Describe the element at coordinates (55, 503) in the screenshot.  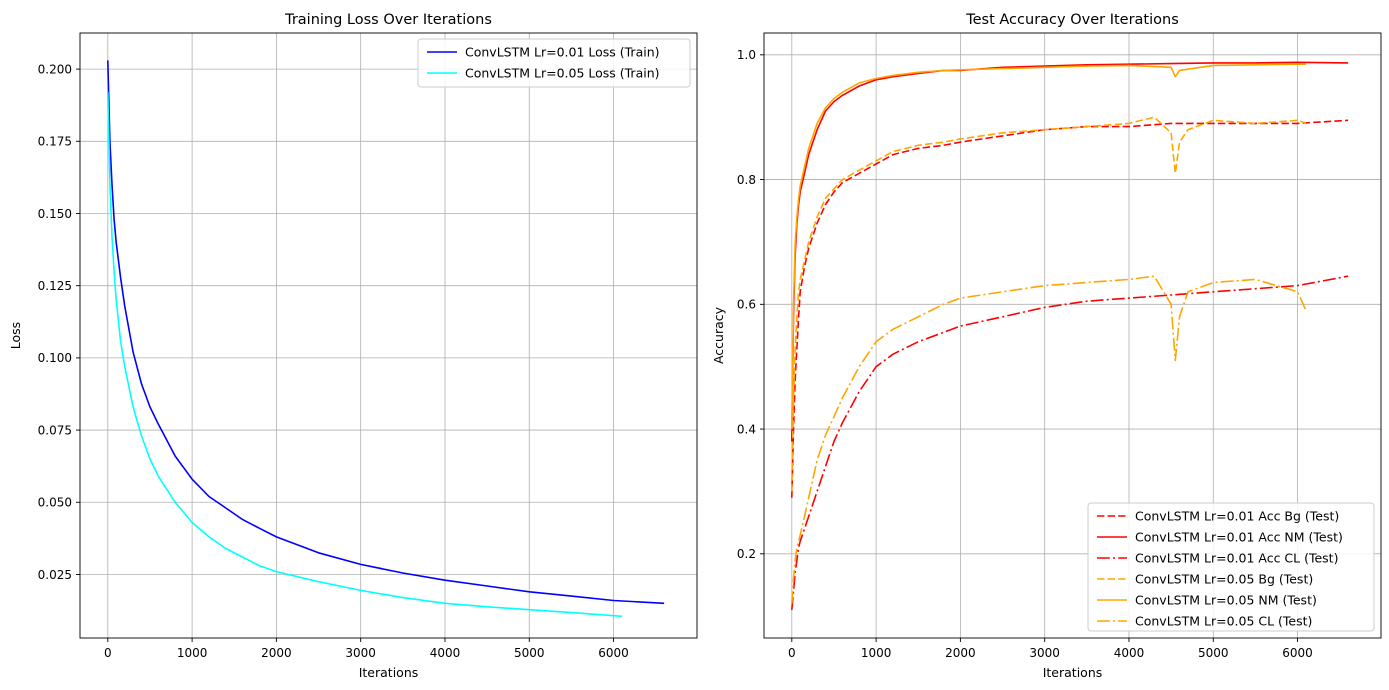
I see `loss-y-tick-label: 0.050` at that location.